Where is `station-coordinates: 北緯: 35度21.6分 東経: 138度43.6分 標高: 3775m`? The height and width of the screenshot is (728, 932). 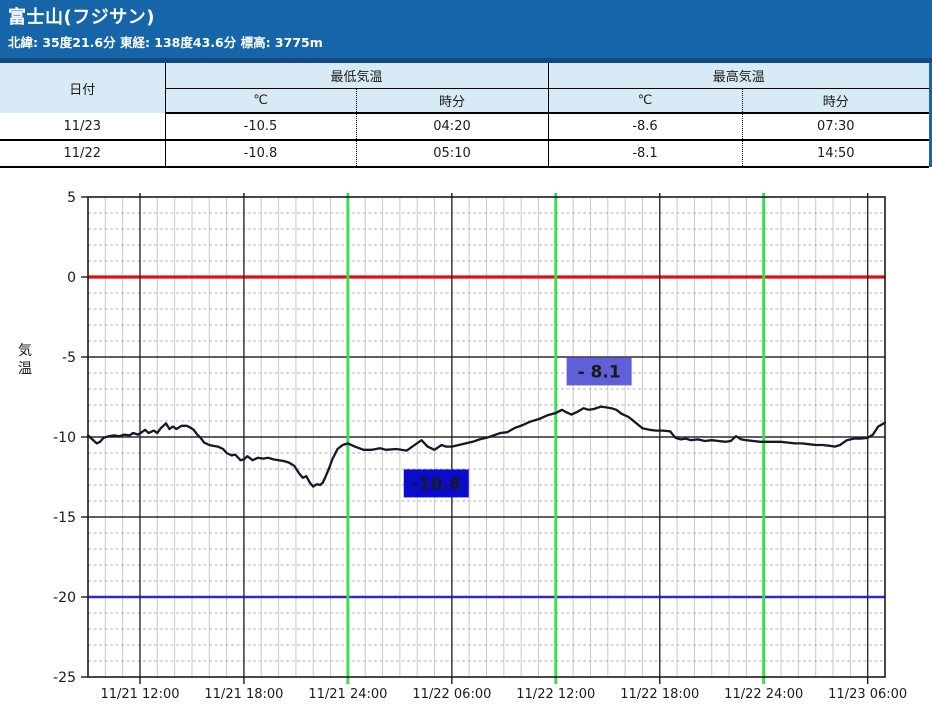
station-coordinates: 北緯: 35度21.6分 東経: 138度43.6分 標高: 3775m is located at coordinates (165, 42).